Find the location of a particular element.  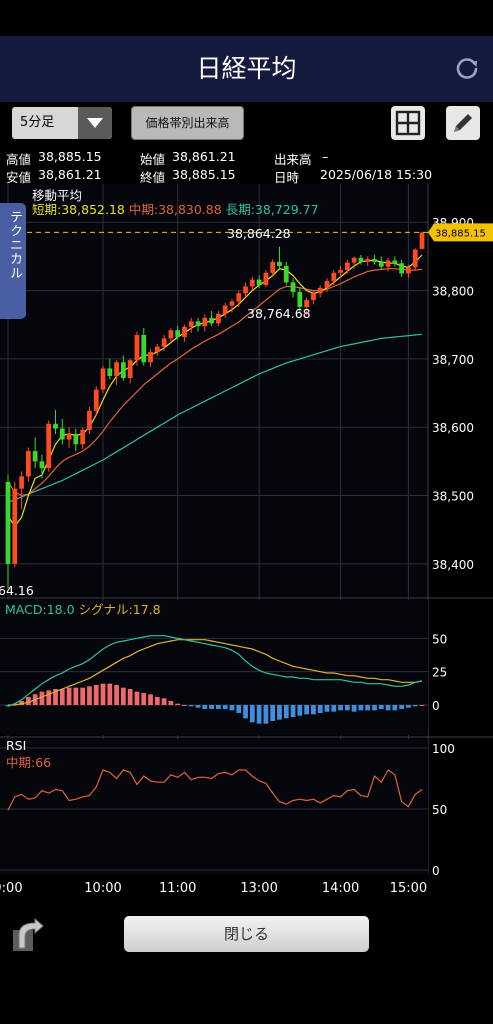

macd-y-tick-label: 50 is located at coordinates (439, 639).